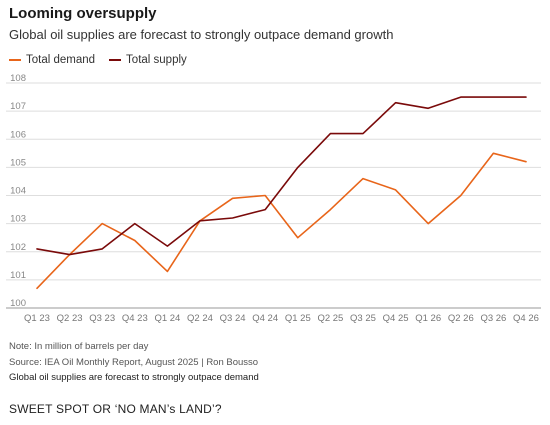 The image size is (550, 425). I want to click on y-tick-label: 106, so click(18, 134).